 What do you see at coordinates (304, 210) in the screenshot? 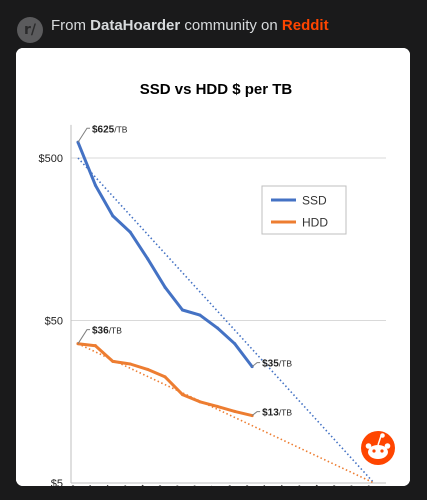
I see `legend-box` at bounding box center [304, 210].